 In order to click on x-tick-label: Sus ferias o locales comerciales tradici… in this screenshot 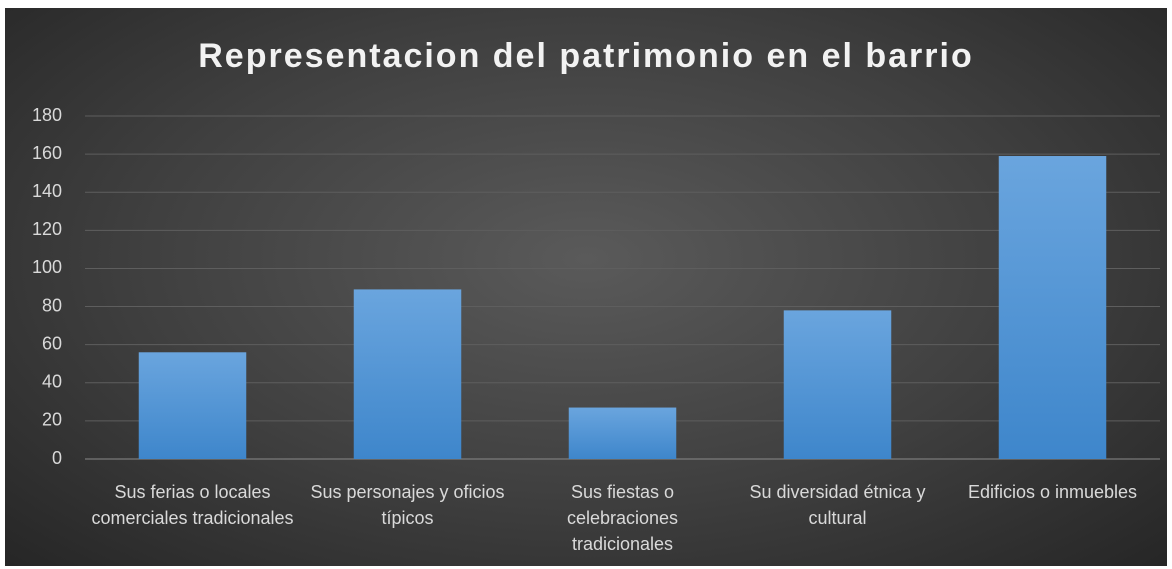, I will do `click(192, 505)`.